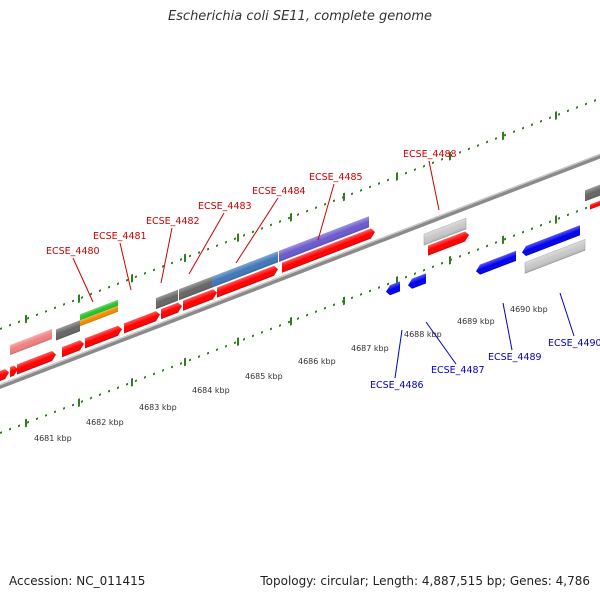 The width and height of the screenshot is (600, 600). What do you see at coordinates (120, 236) in the screenshot?
I see `gene-label-forward: ECSE_4481` at bounding box center [120, 236].